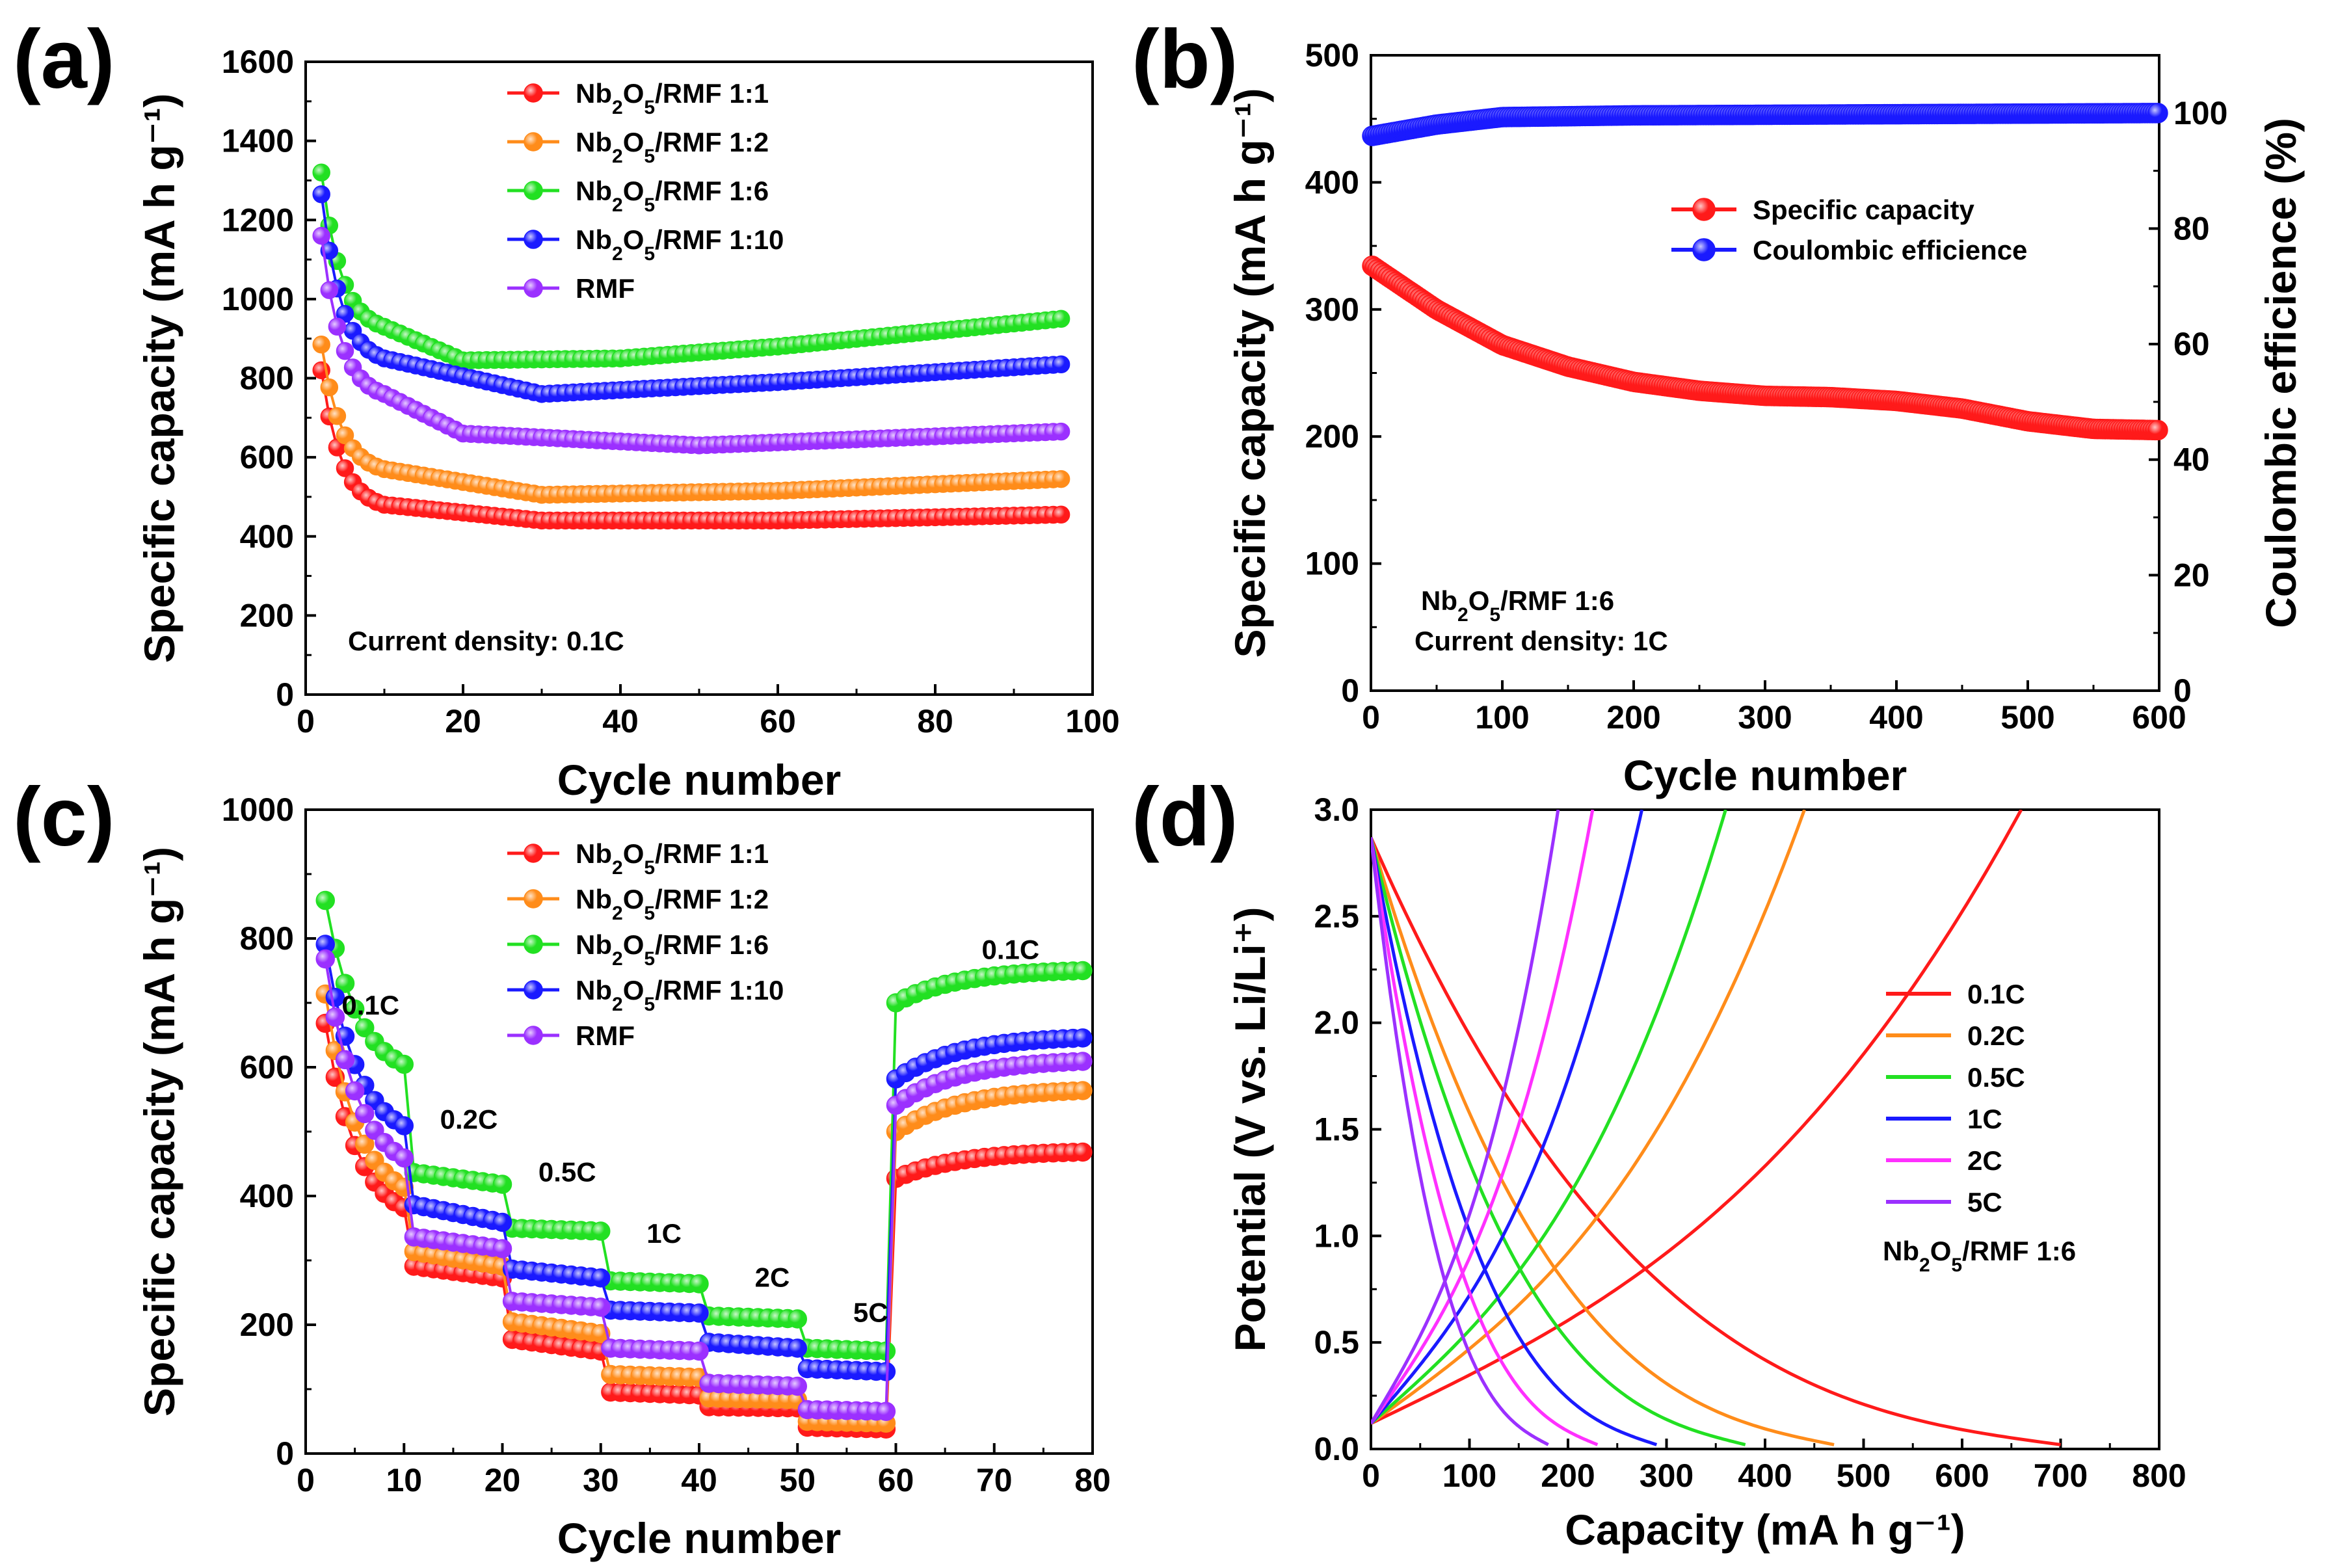 The image size is (2325, 1568). I want to click on x-tick-label: 700, so click(2061, 1476).